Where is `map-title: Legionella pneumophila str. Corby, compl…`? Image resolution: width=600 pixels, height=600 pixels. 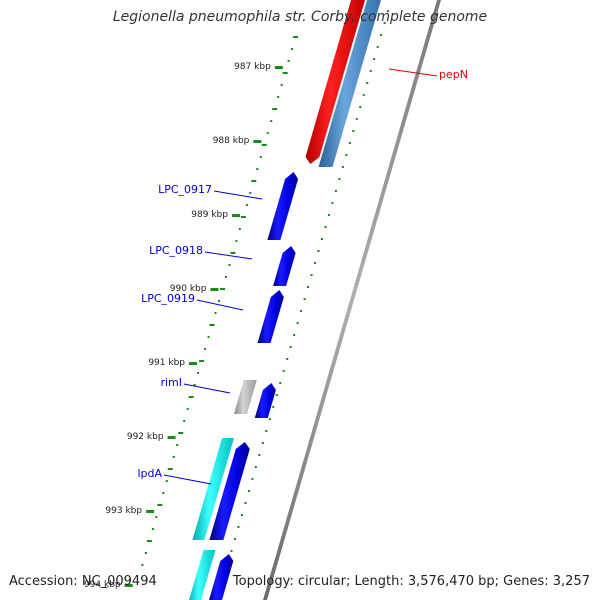
map-title: Legionella pneumophila str. Corby, compl… is located at coordinates (300, 17).